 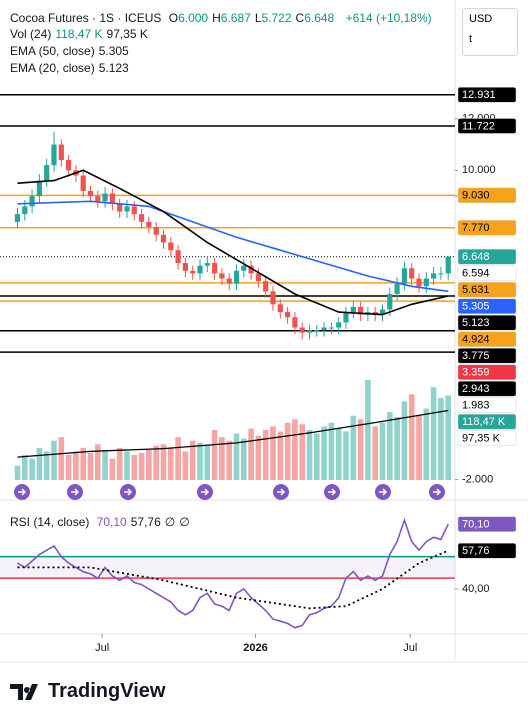 What do you see at coordinates (490, 32) in the screenshot?
I see `currency-box: USD t` at bounding box center [490, 32].